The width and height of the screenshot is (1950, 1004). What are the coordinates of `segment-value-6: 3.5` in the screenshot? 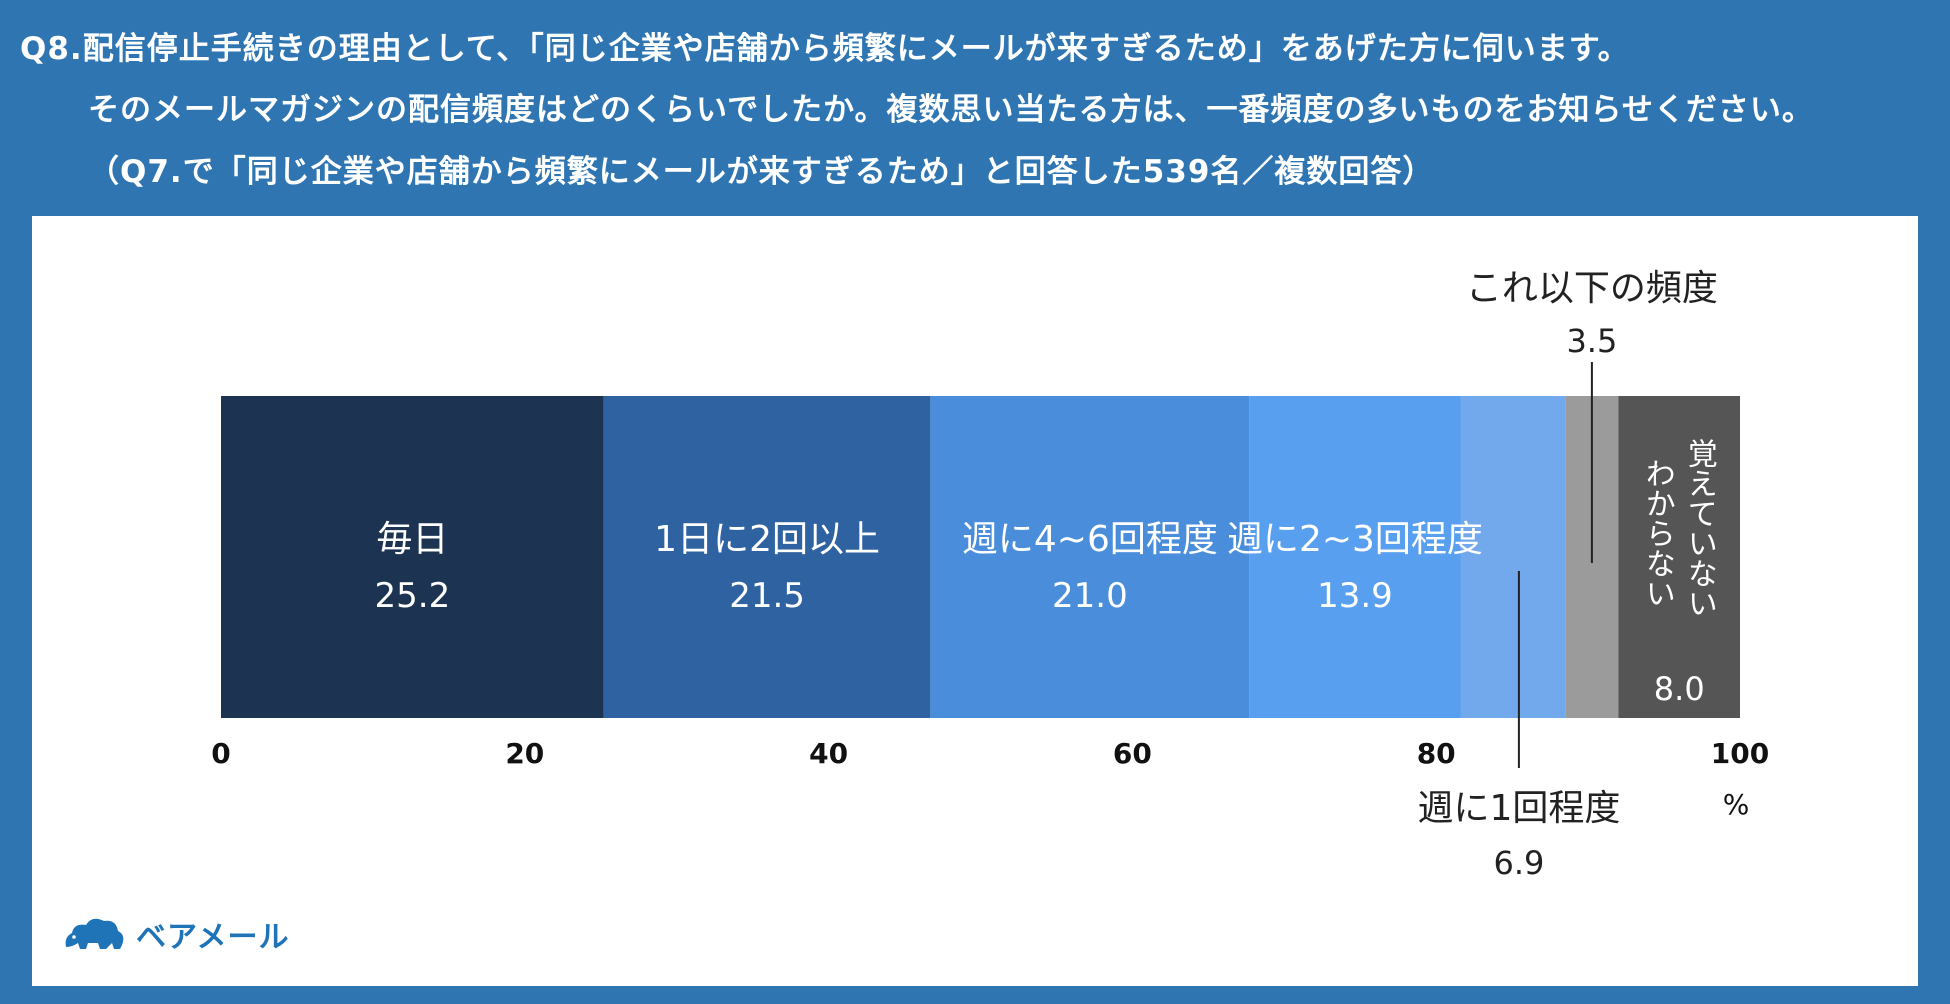 It's located at (1591, 341).